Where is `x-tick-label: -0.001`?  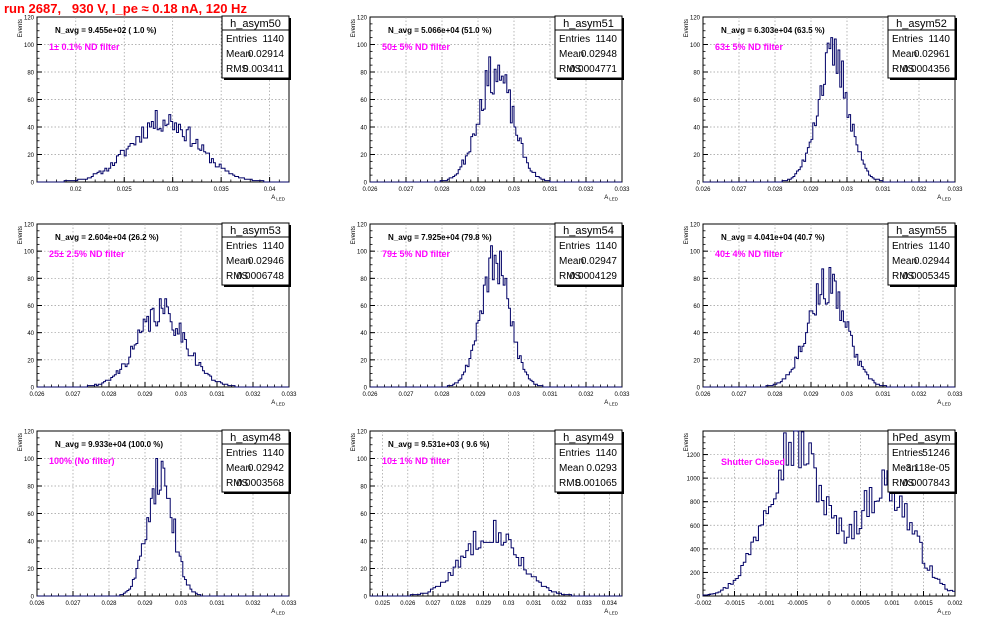
x-tick-label: -0.001 is located at coordinates (766, 604).